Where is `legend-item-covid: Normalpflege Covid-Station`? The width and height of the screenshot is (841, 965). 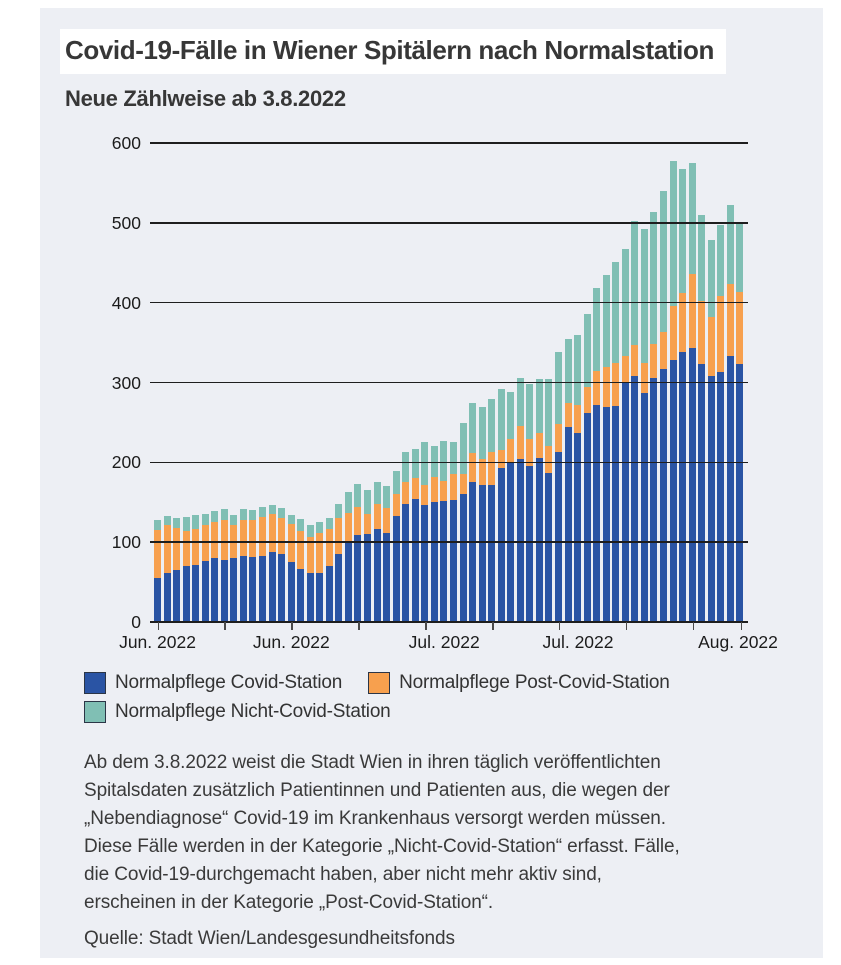 legend-item-covid: Normalpflege Covid-Station is located at coordinates (213, 683).